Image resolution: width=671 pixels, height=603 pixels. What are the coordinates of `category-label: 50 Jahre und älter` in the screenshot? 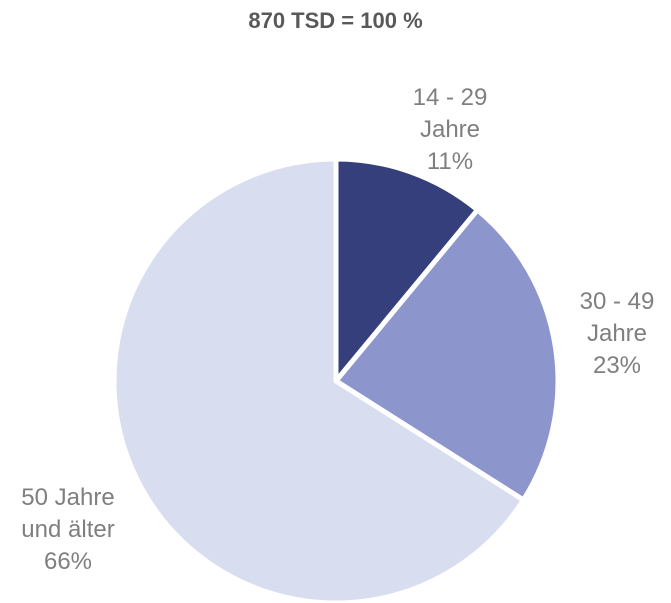 It's located at (68, 513).